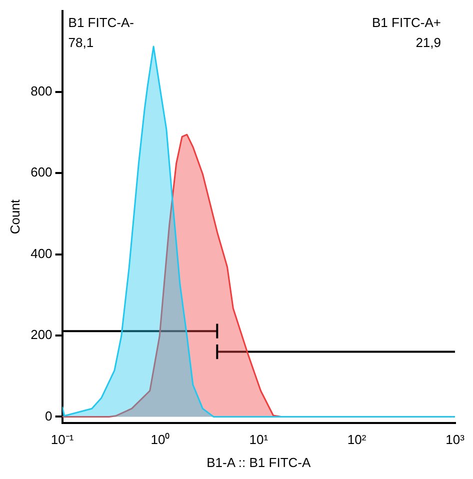 The image size is (473, 479). I want to click on y-tick-label: 400, so click(41, 253).